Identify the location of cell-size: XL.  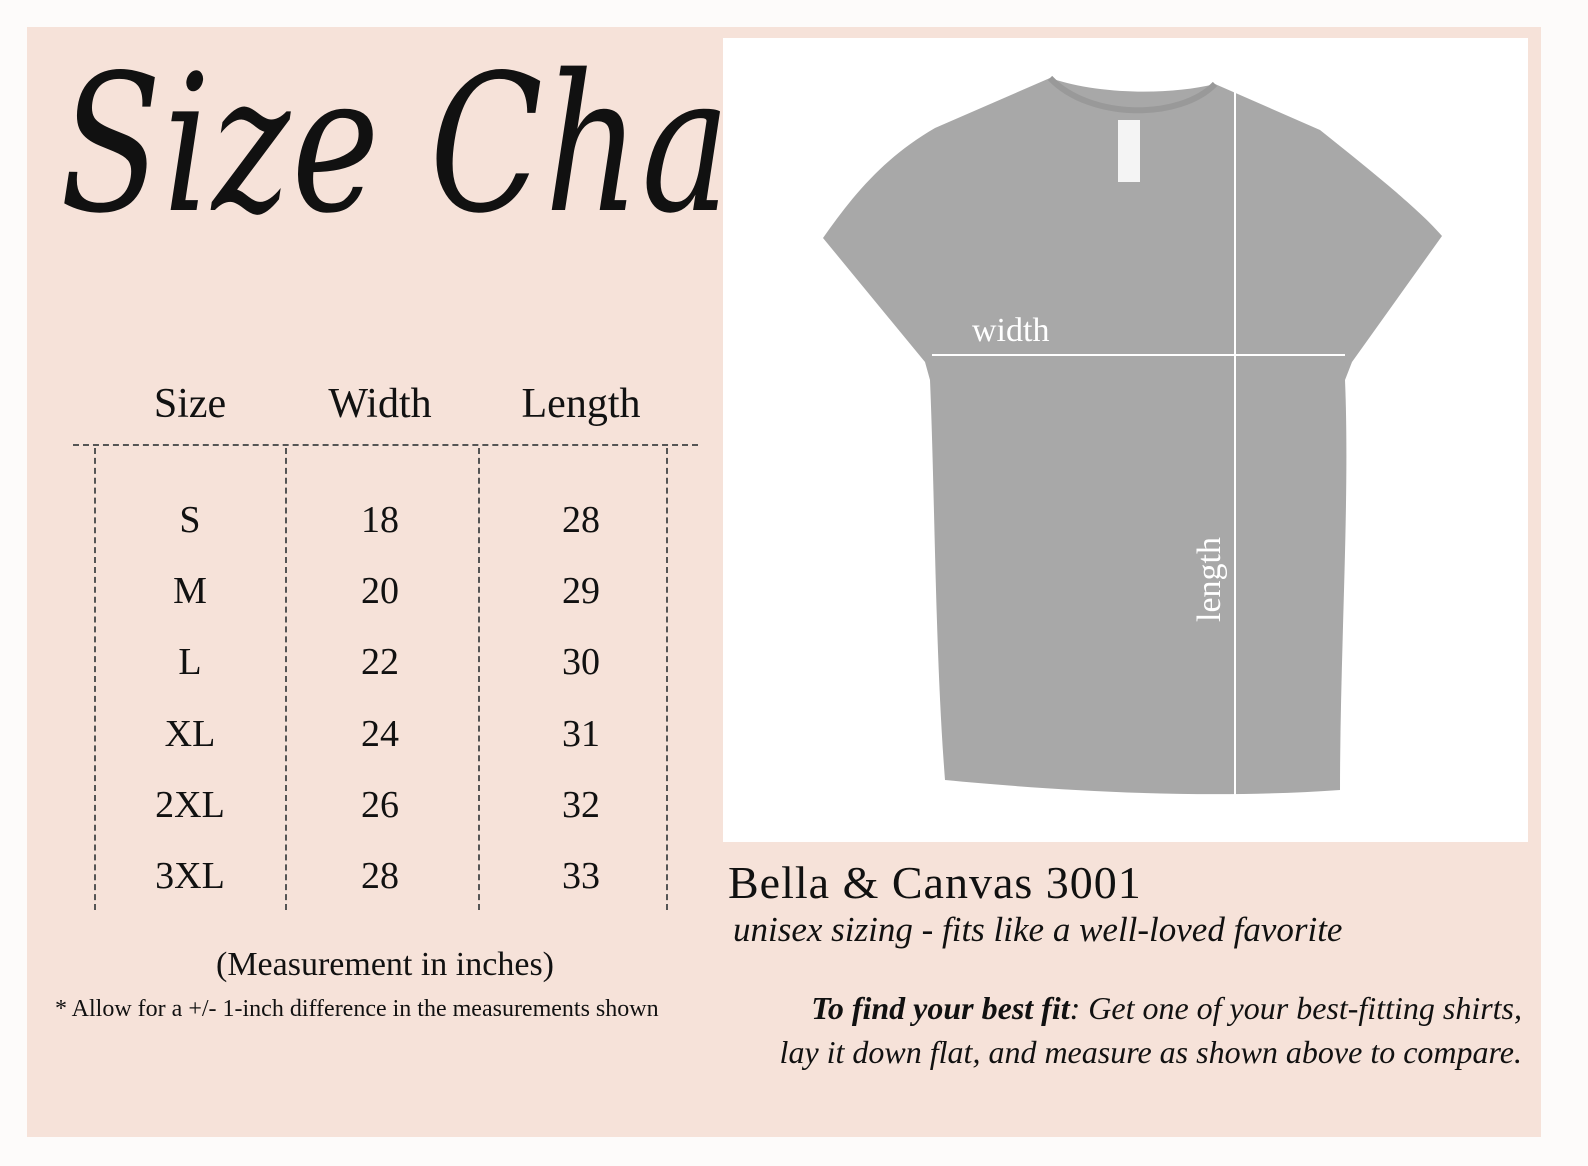
(190, 733).